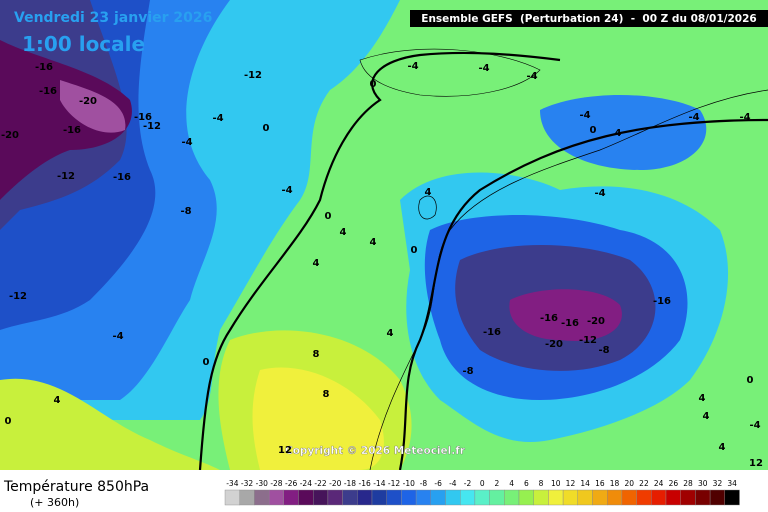 Image resolution: width=768 pixels, height=512 pixels. I want to click on scale-label: 22, so click(644, 483).